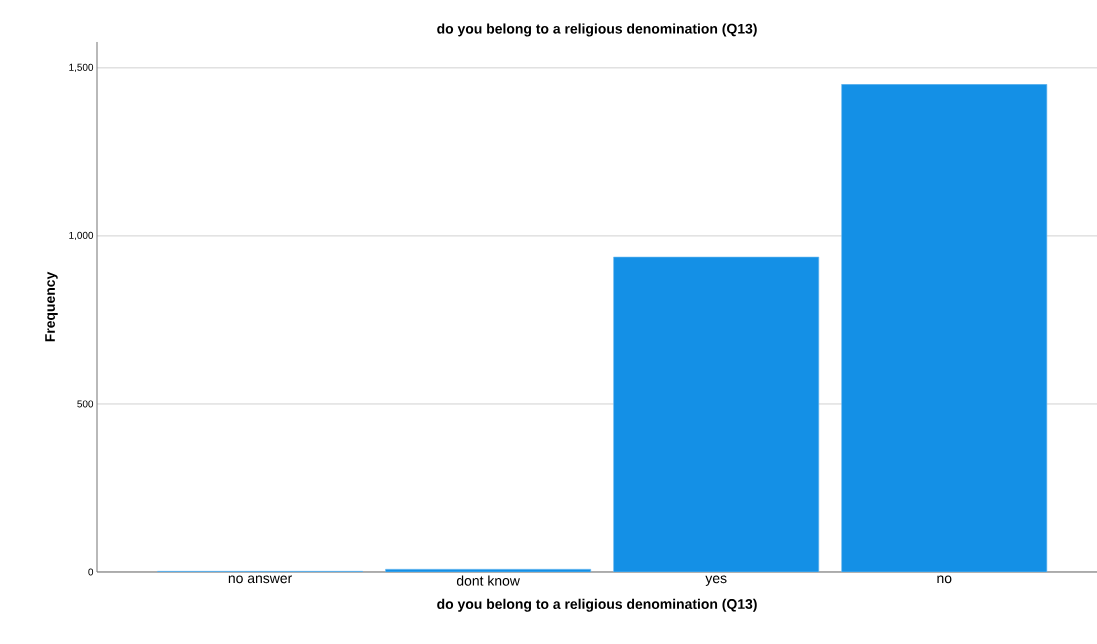 The width and height of the screenshot is (1097, 644). What do you see at coordinates (597, 605) in the screenshot?
I see `x-axis-title: do you belong to a religious denomination (Q13)` at bounding box center [597, 605].